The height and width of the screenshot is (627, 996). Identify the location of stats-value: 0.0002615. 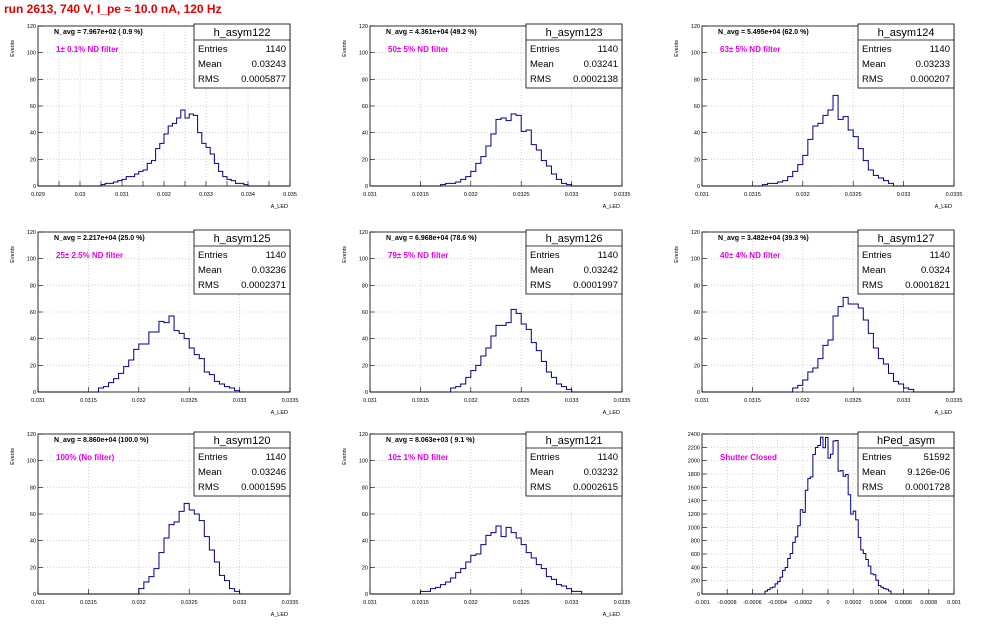
(595, 487).